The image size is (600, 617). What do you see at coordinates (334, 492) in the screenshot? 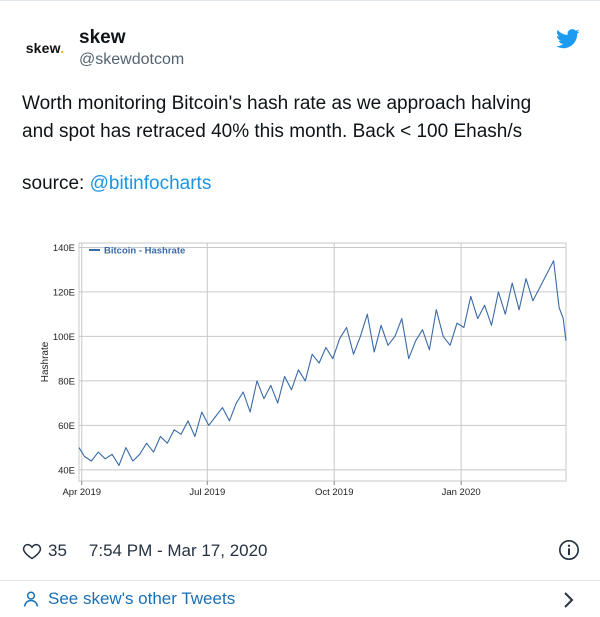
I see `x-tick-label: Oct 2019` at bounding box center [334, 492].